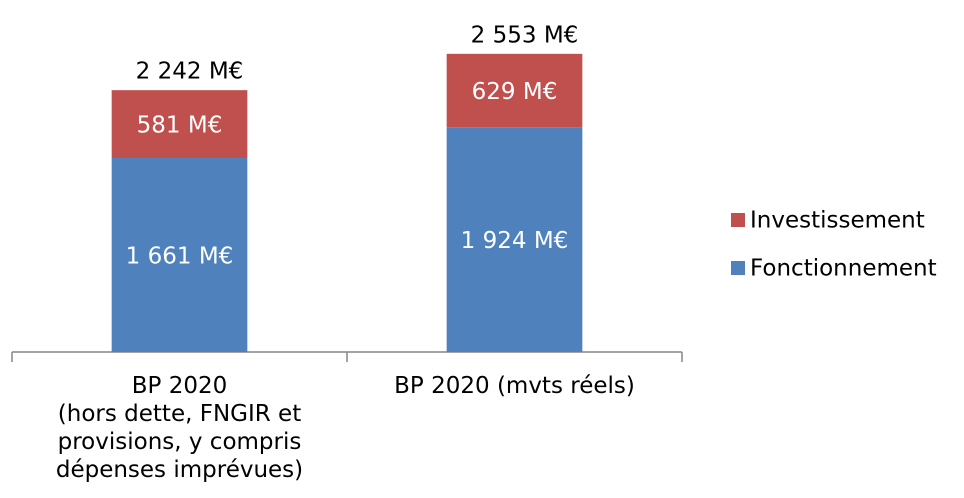  I want to click on legend-label: Investissement, so click(837, 221).